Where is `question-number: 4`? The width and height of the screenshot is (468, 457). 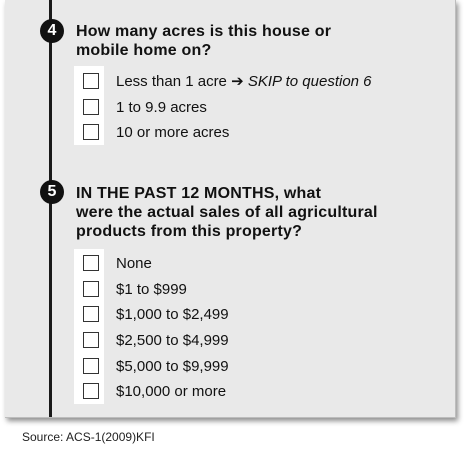
question-number: 4 is located at coordinates (52, 30).